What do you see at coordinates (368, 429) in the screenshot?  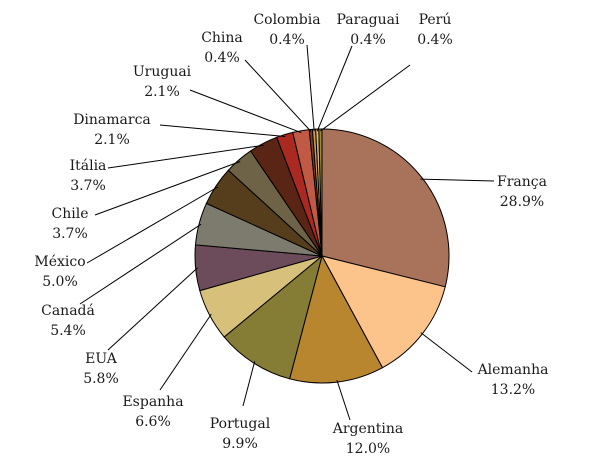 I see `slice-label-argentina: Argentina` at bounding box center [368, 429].